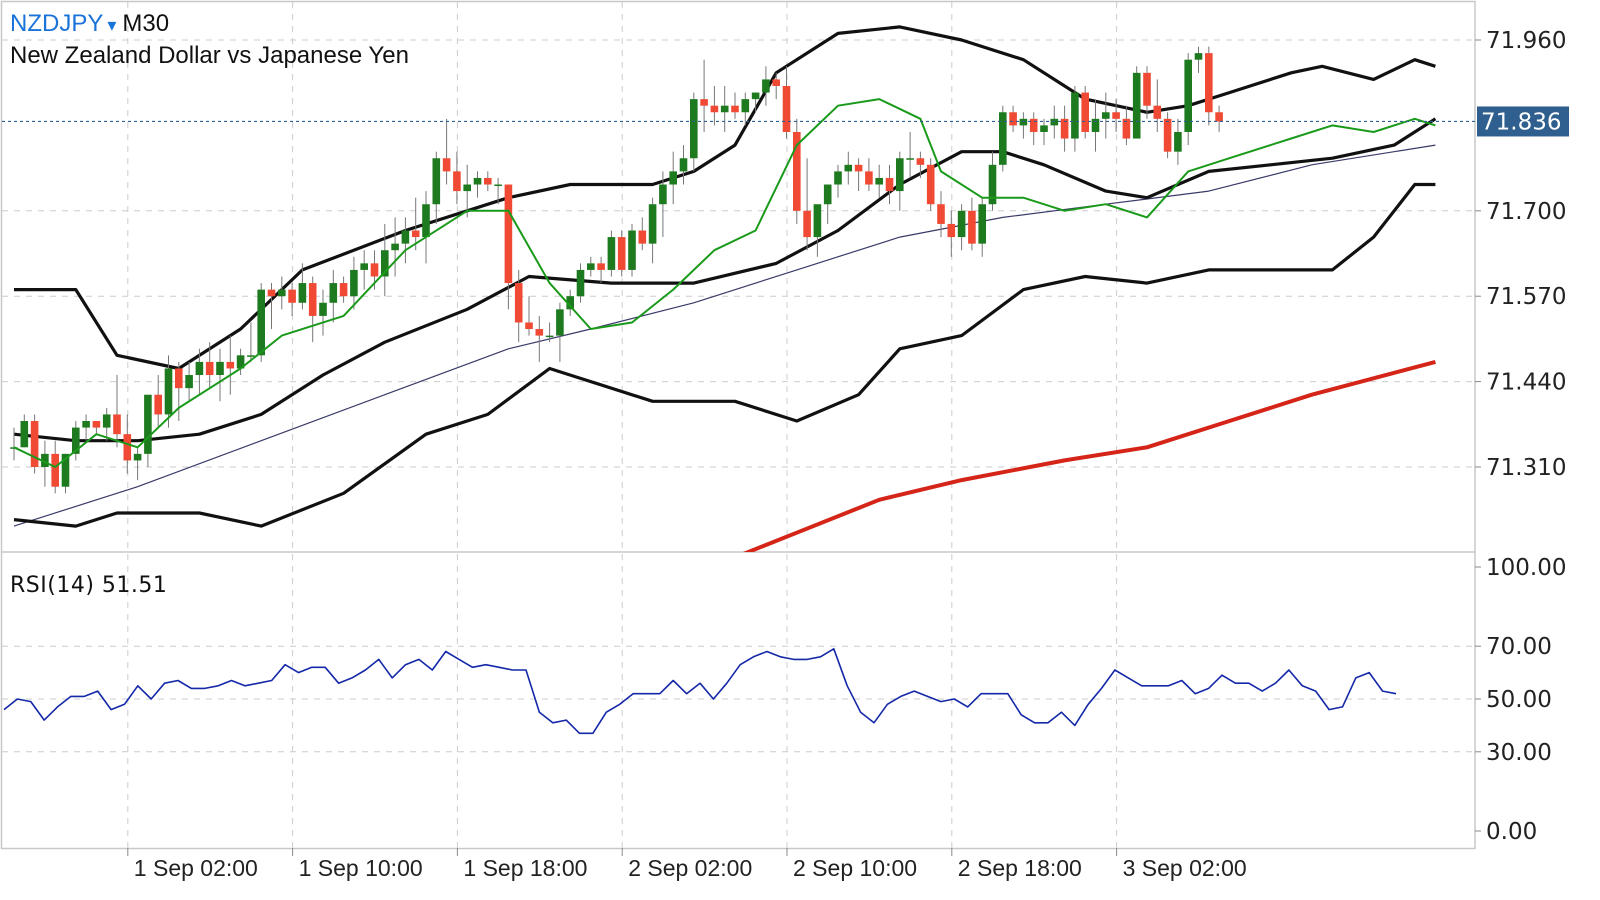 This screenshot has width=1600, height=900. Describe the element at coordinates (855, 868) in the screenshot. I see `x-tick-label: 2 Sep 10:00` at that location.